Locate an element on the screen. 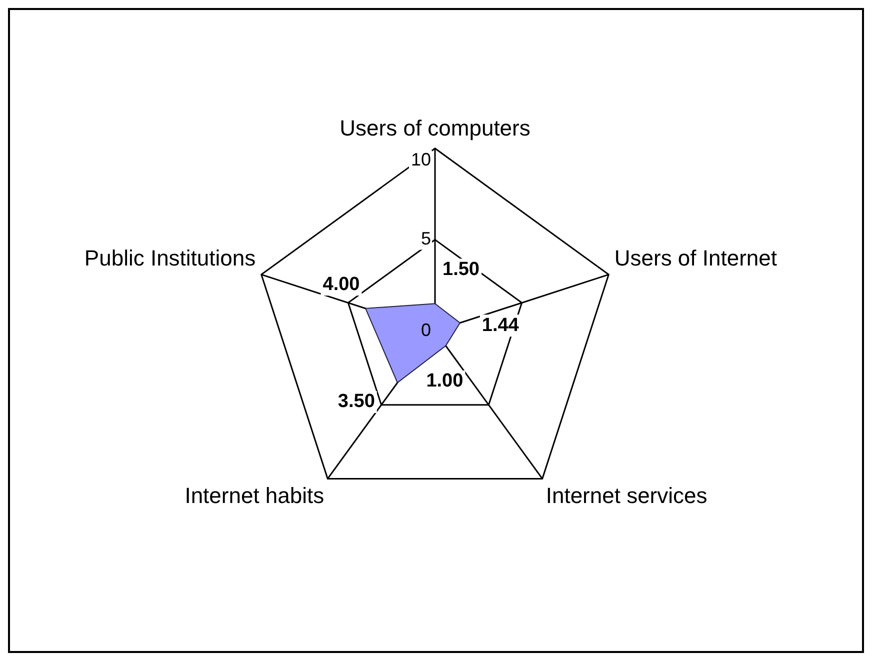 Image resolution: width=870 pixels, height=657 pixels. spoke-label: Users of computers is located at coordinates (435, 127).